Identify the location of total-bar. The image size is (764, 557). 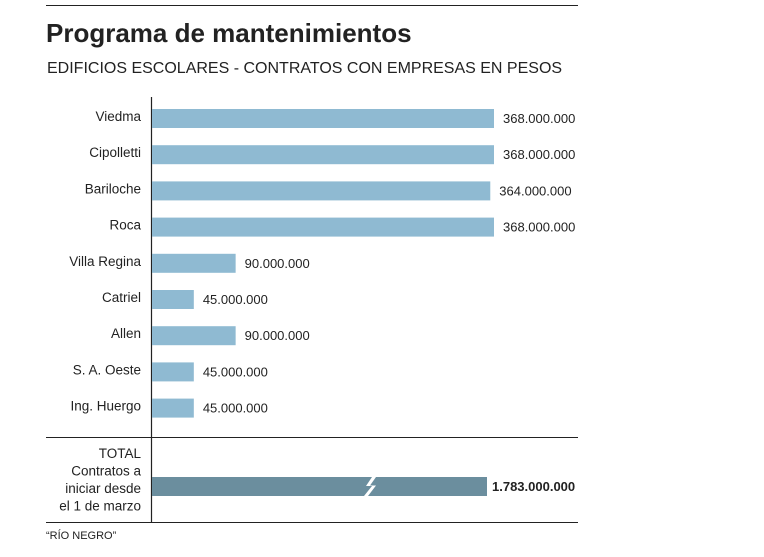
(319, 486).